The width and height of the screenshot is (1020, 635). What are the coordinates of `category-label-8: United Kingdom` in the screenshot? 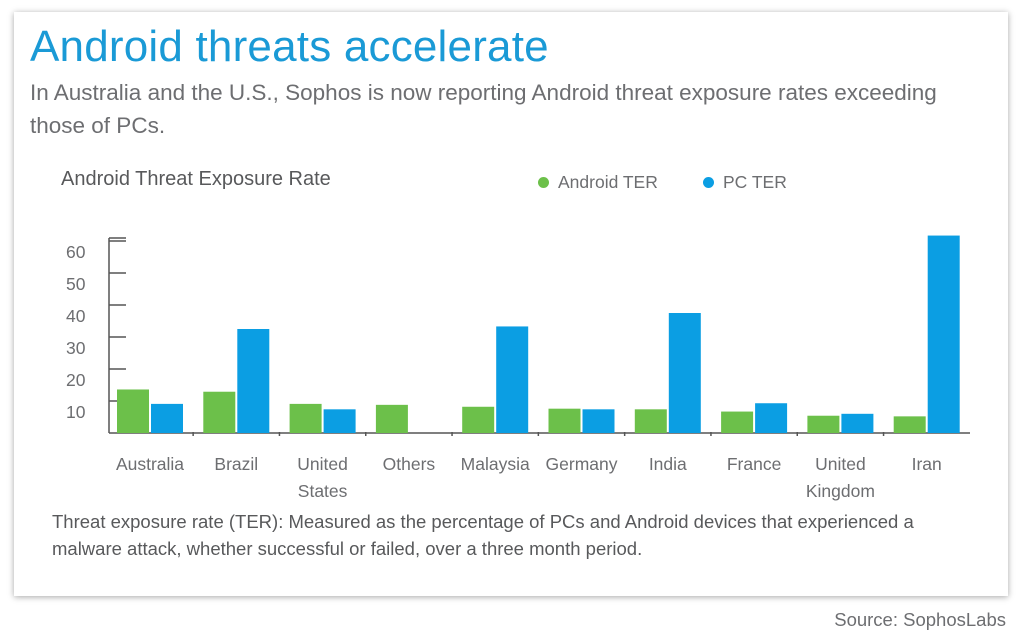 It's located at (840, 477).